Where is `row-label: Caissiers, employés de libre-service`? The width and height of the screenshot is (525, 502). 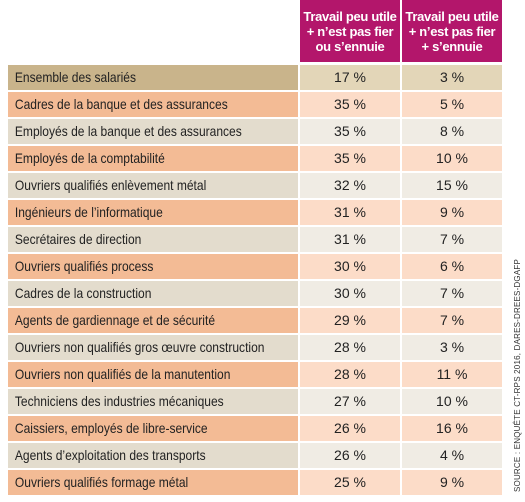
row-label: Caissiers, employés de libre-service is located at coordinates (153, 428).